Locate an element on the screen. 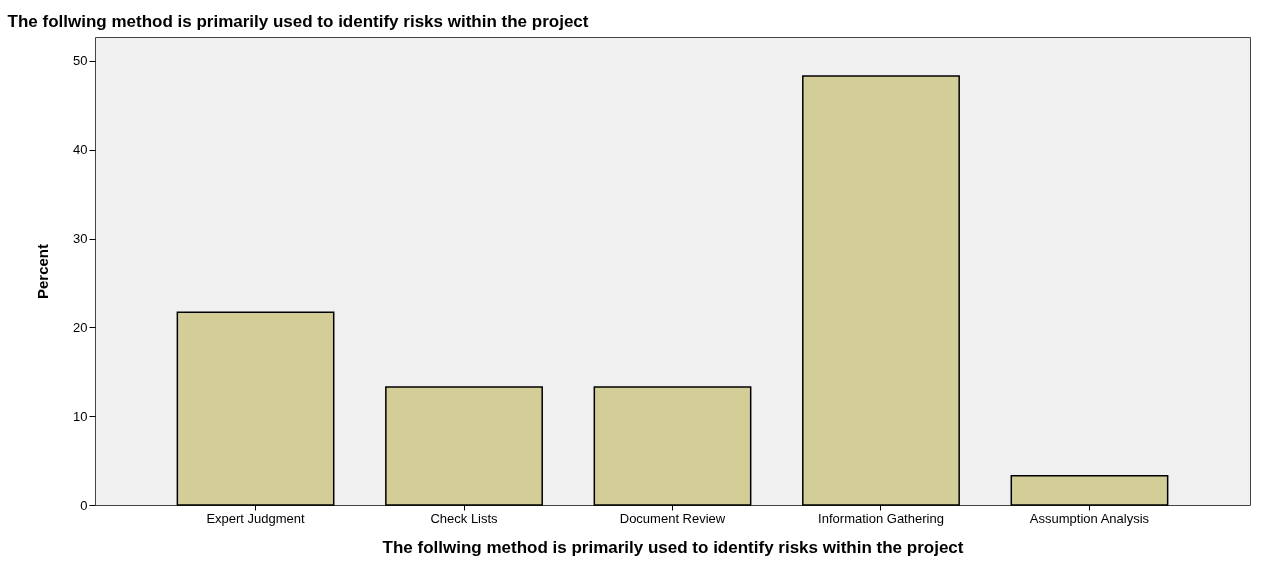 This screenshot has width=1261, height=572. y-tick-label: 40 is located at coordinates (80, 150).